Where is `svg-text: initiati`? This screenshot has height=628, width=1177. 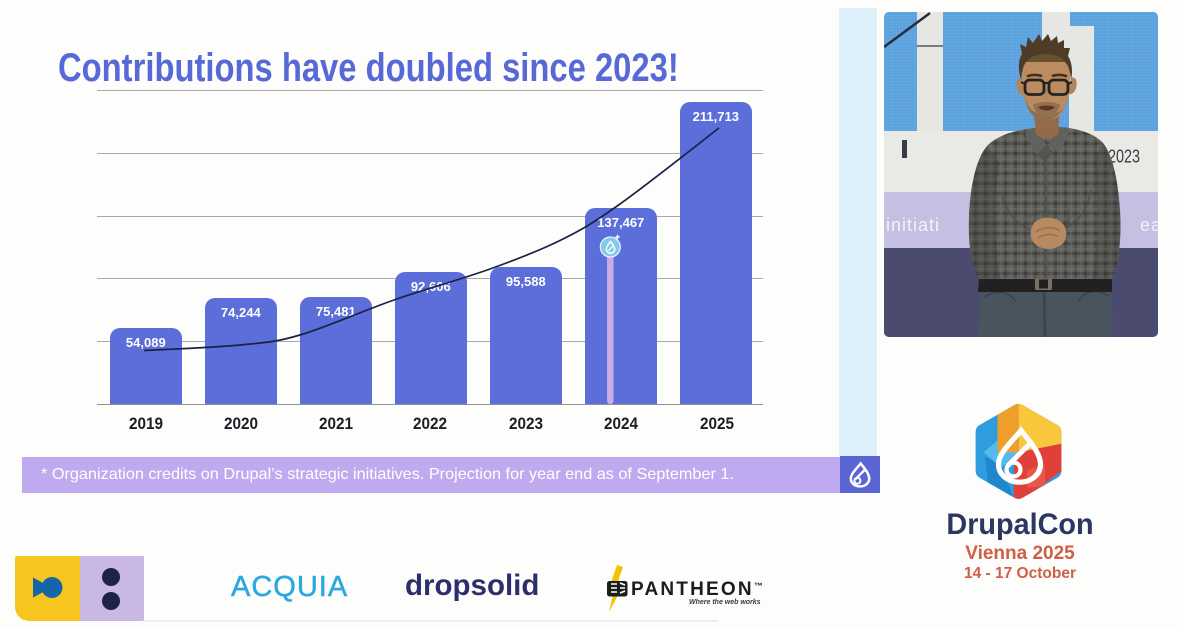 svg-text: initiati is located at coordinates (913, 225).